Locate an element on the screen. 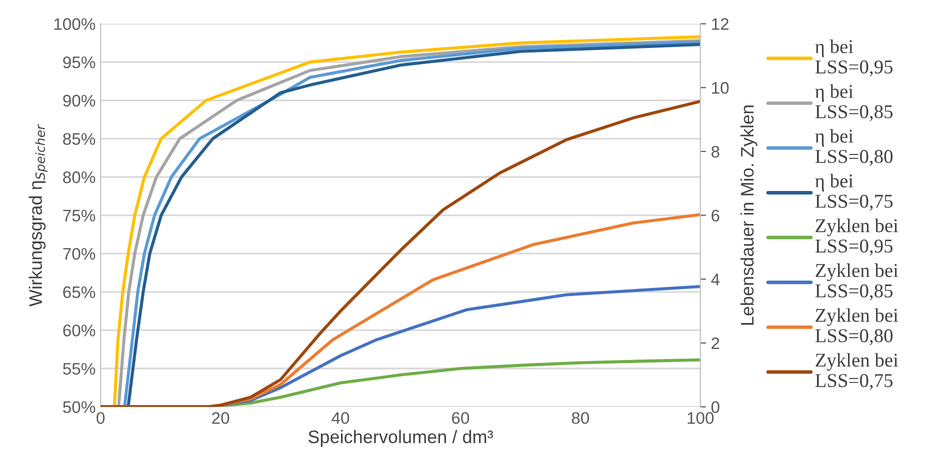 This screenshot has height=466, width=949. y-tick-label: 100% is located at coordinates (75, 24).